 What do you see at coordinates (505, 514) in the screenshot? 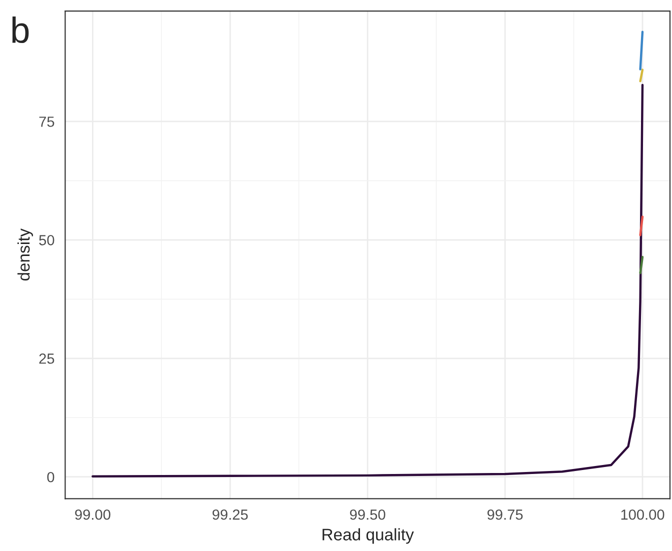
I see `x-tick-label: 99.75` at bounding box center [505, 514].